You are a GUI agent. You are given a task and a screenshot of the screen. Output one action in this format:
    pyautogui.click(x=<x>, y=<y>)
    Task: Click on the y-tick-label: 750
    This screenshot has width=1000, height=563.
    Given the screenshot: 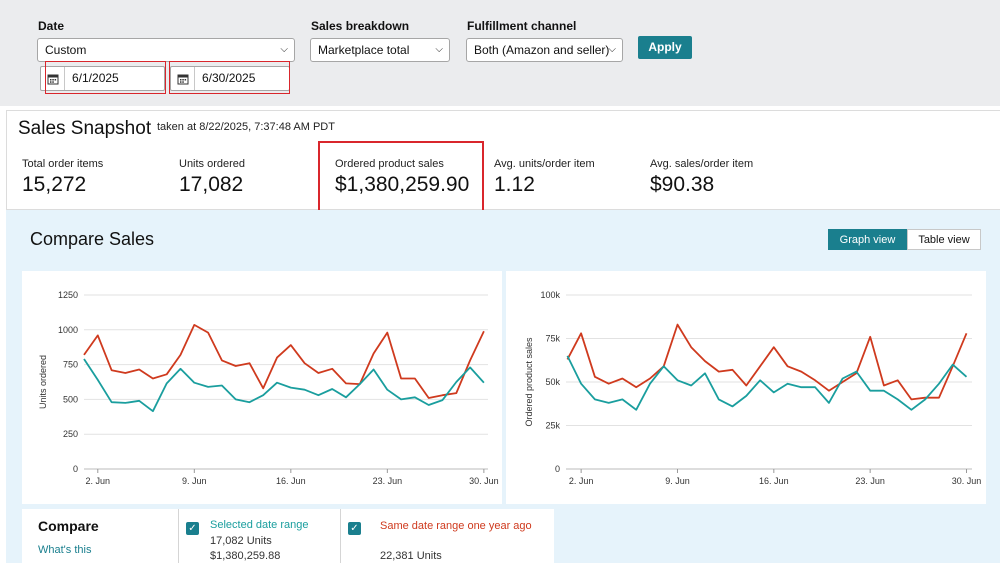 What is the action you would take?
    pyautogui.click(x=70, y=365)
    